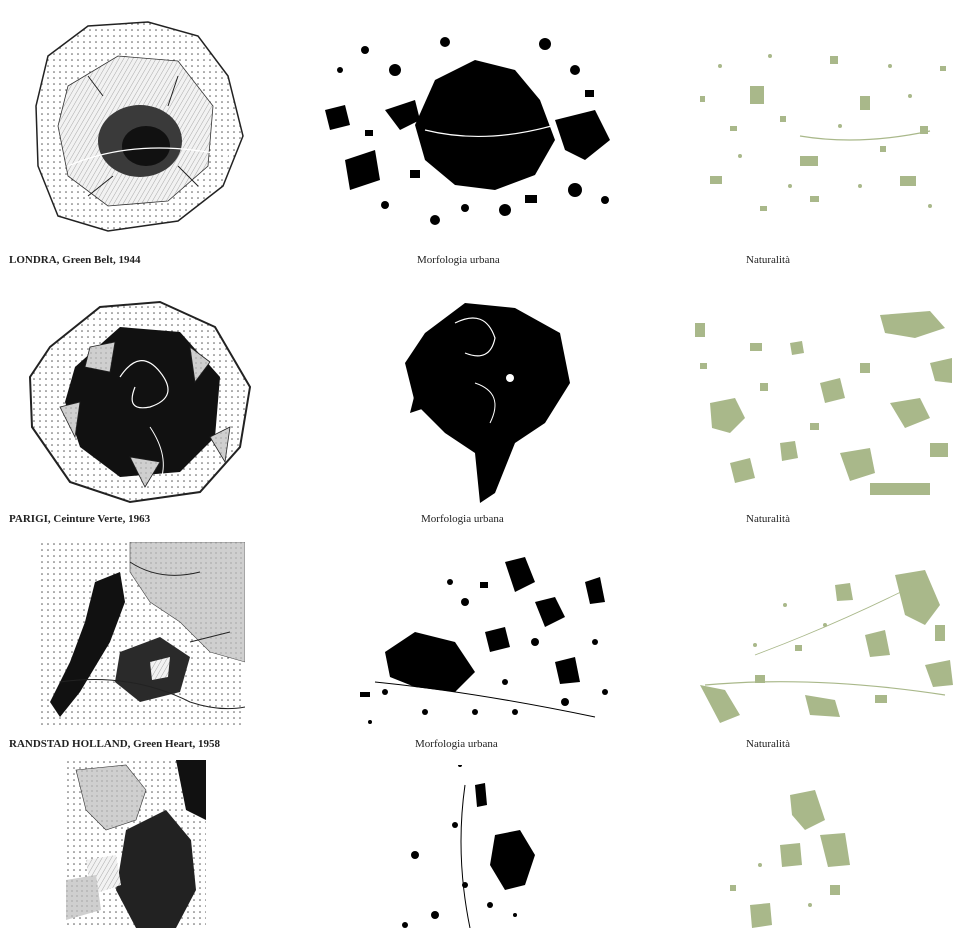 The width and height of the screenshot is (955, 928). I want to click on city-name: LONDRA, so click(33, 260).